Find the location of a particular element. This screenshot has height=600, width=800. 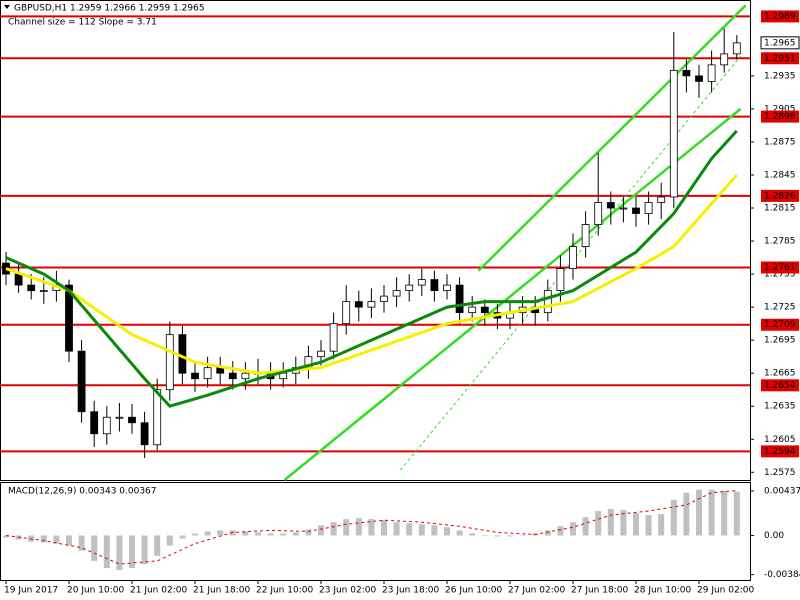

level-label: 1.2654 is located at coordinates (780, 386).